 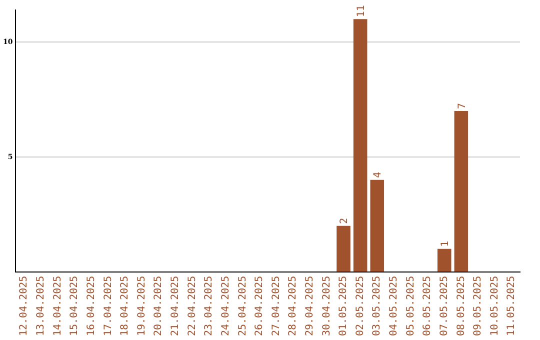 What do you see at coordinates (310, 306) in the screenshot?
I see `x-tick-label: 29.04.2025` at bounding box center [310, 306].